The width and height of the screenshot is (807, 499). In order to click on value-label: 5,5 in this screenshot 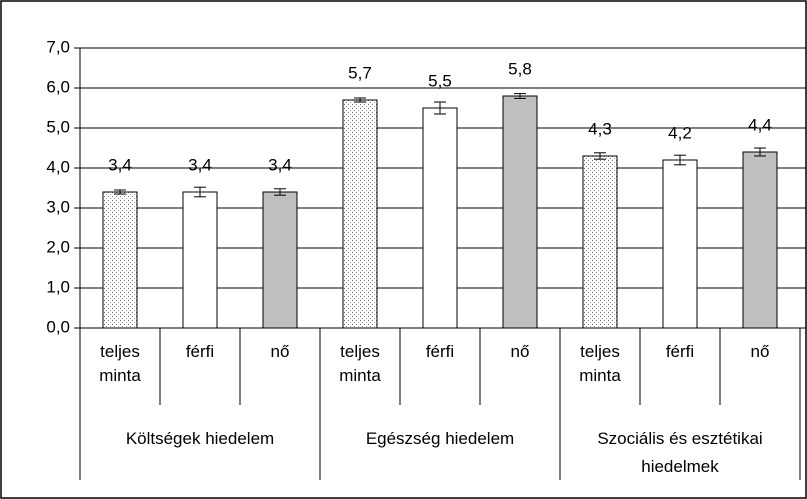, I will do `click(440, 80)`.